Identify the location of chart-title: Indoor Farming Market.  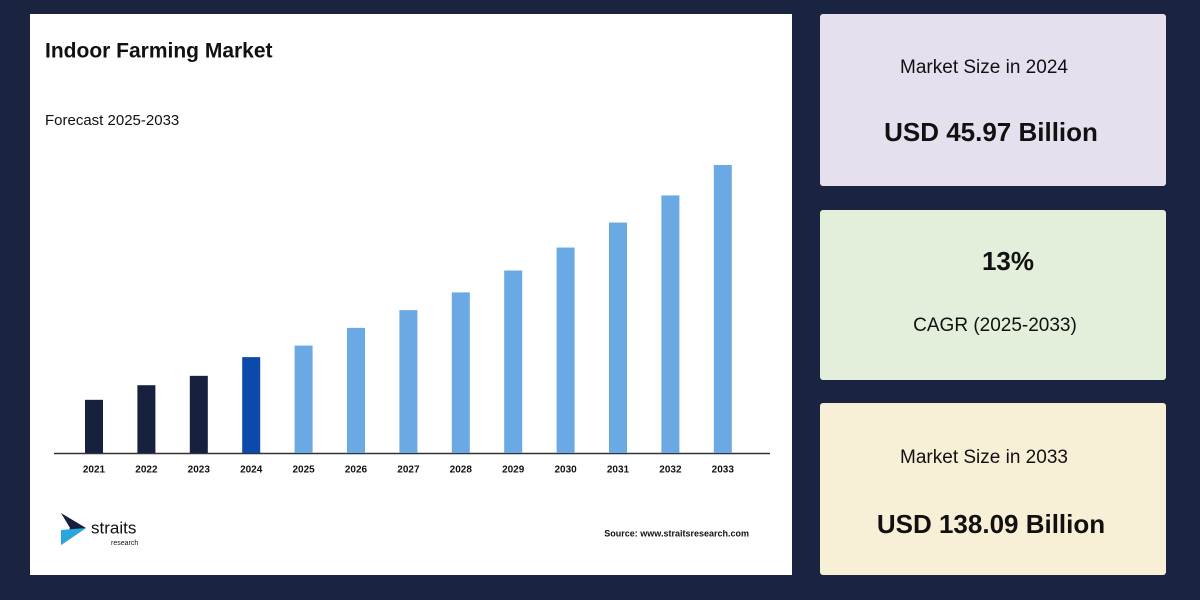
(159, 51).